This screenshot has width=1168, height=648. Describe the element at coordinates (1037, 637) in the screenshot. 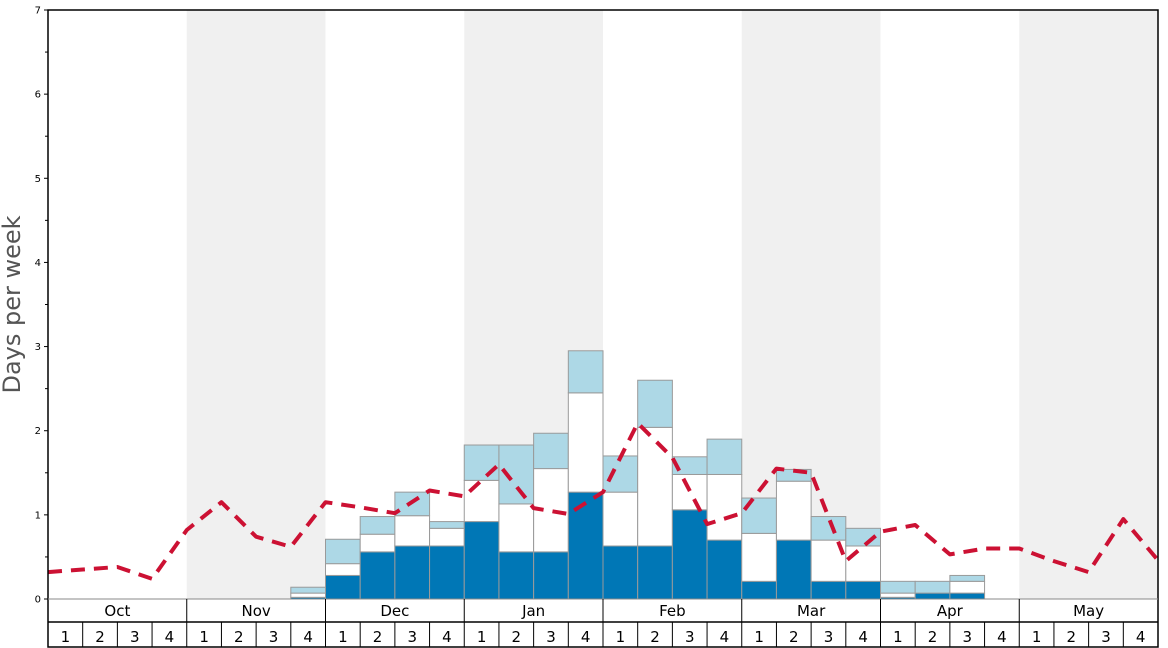

I see `week-label-may-1: 1` at that location.